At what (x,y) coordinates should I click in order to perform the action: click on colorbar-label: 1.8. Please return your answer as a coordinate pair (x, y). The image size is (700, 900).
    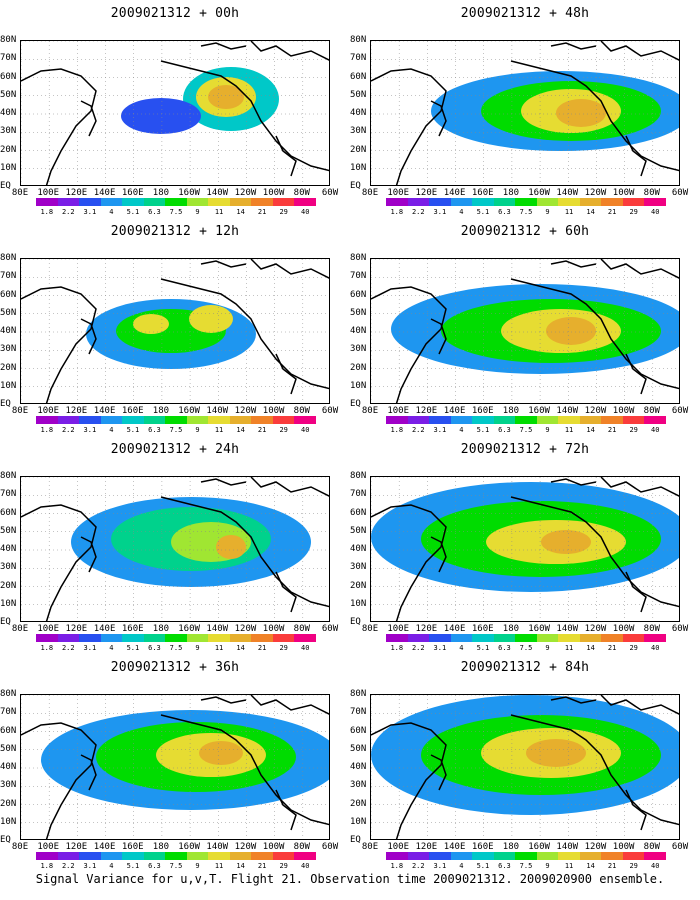
    Looking at the image, I should click on (47, 430).